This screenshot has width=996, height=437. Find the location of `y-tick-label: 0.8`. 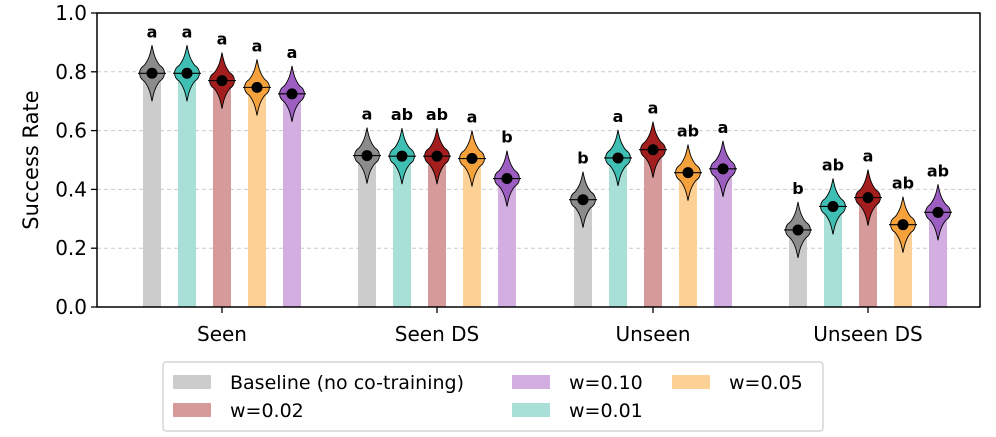

y-tick-label: 0.8 is located at coordinates (71, 72).